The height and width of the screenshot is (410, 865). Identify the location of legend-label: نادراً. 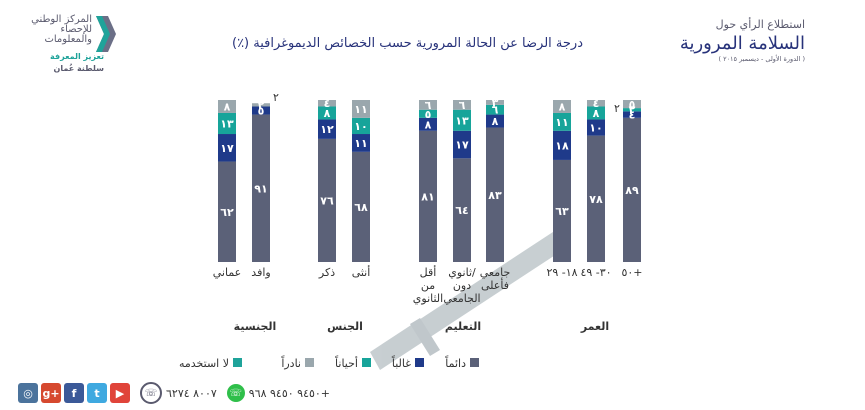
(291, 362).